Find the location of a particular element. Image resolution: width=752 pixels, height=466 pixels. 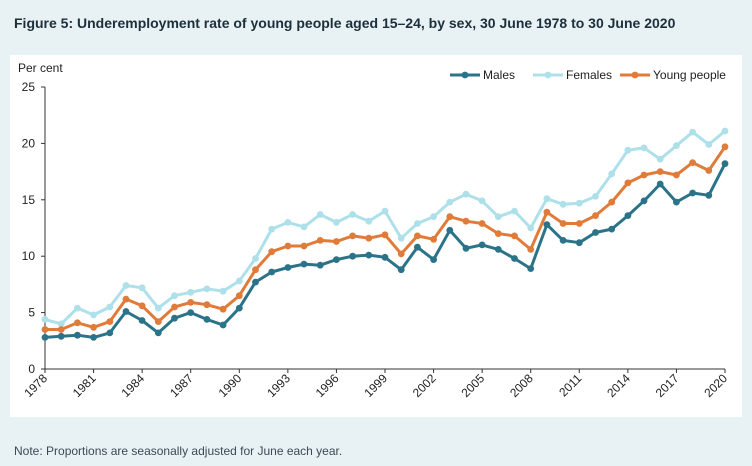

legend-item: Females is located at coordinates (572, 75).